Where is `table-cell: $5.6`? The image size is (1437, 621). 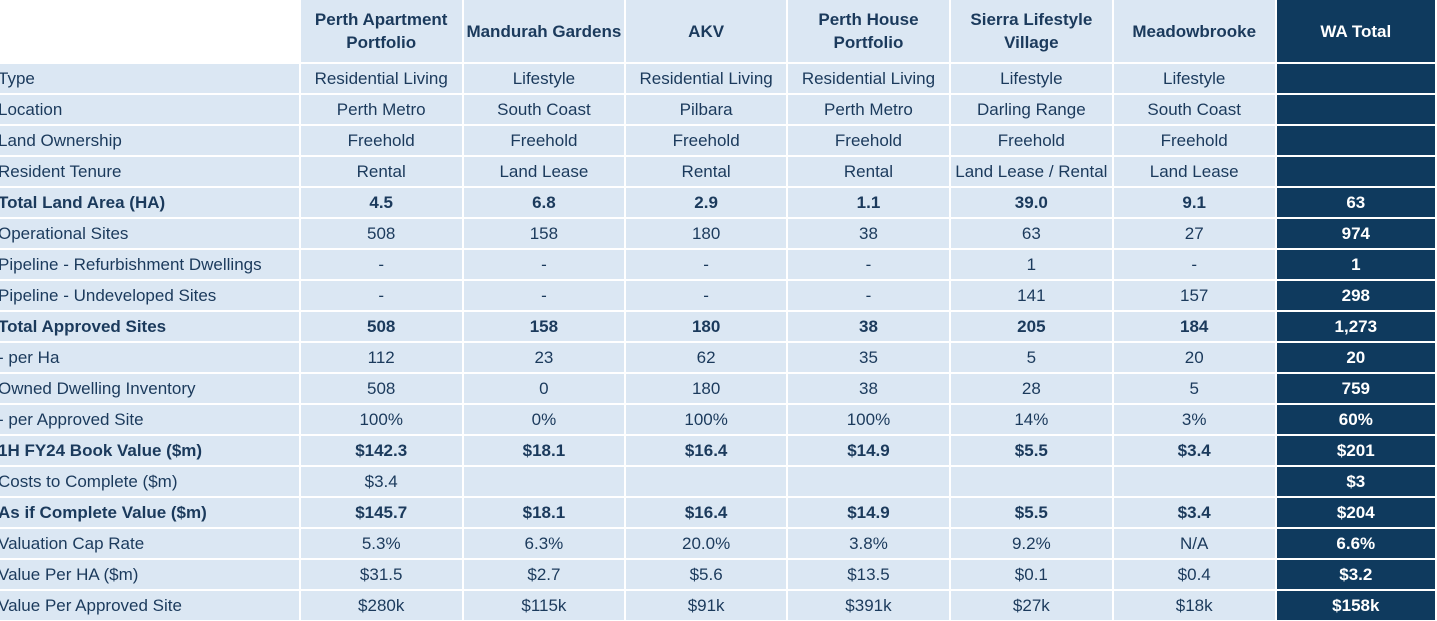
table-cell: $5.6 is located at coordinates (706, 574).